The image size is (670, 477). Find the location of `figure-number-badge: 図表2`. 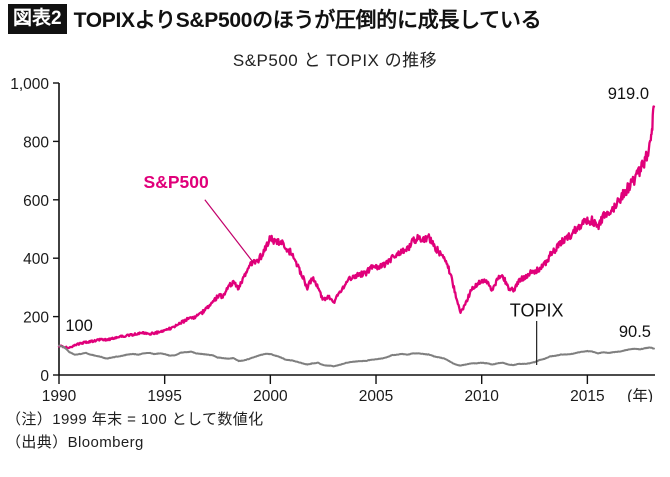

figure-number-badge: 図表2 is located at coordinates (37, 19).